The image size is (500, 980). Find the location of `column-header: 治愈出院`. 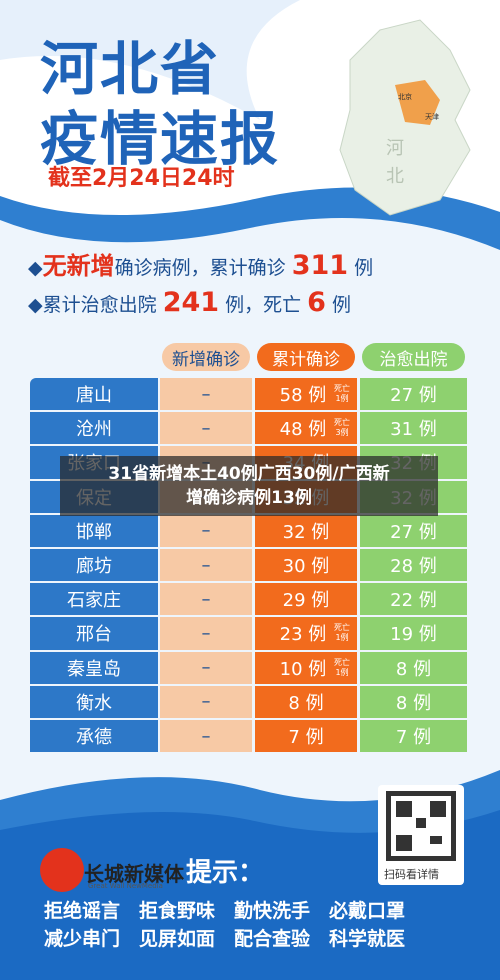

column-header: 治愈出院 is located at coordinates (413, 357).